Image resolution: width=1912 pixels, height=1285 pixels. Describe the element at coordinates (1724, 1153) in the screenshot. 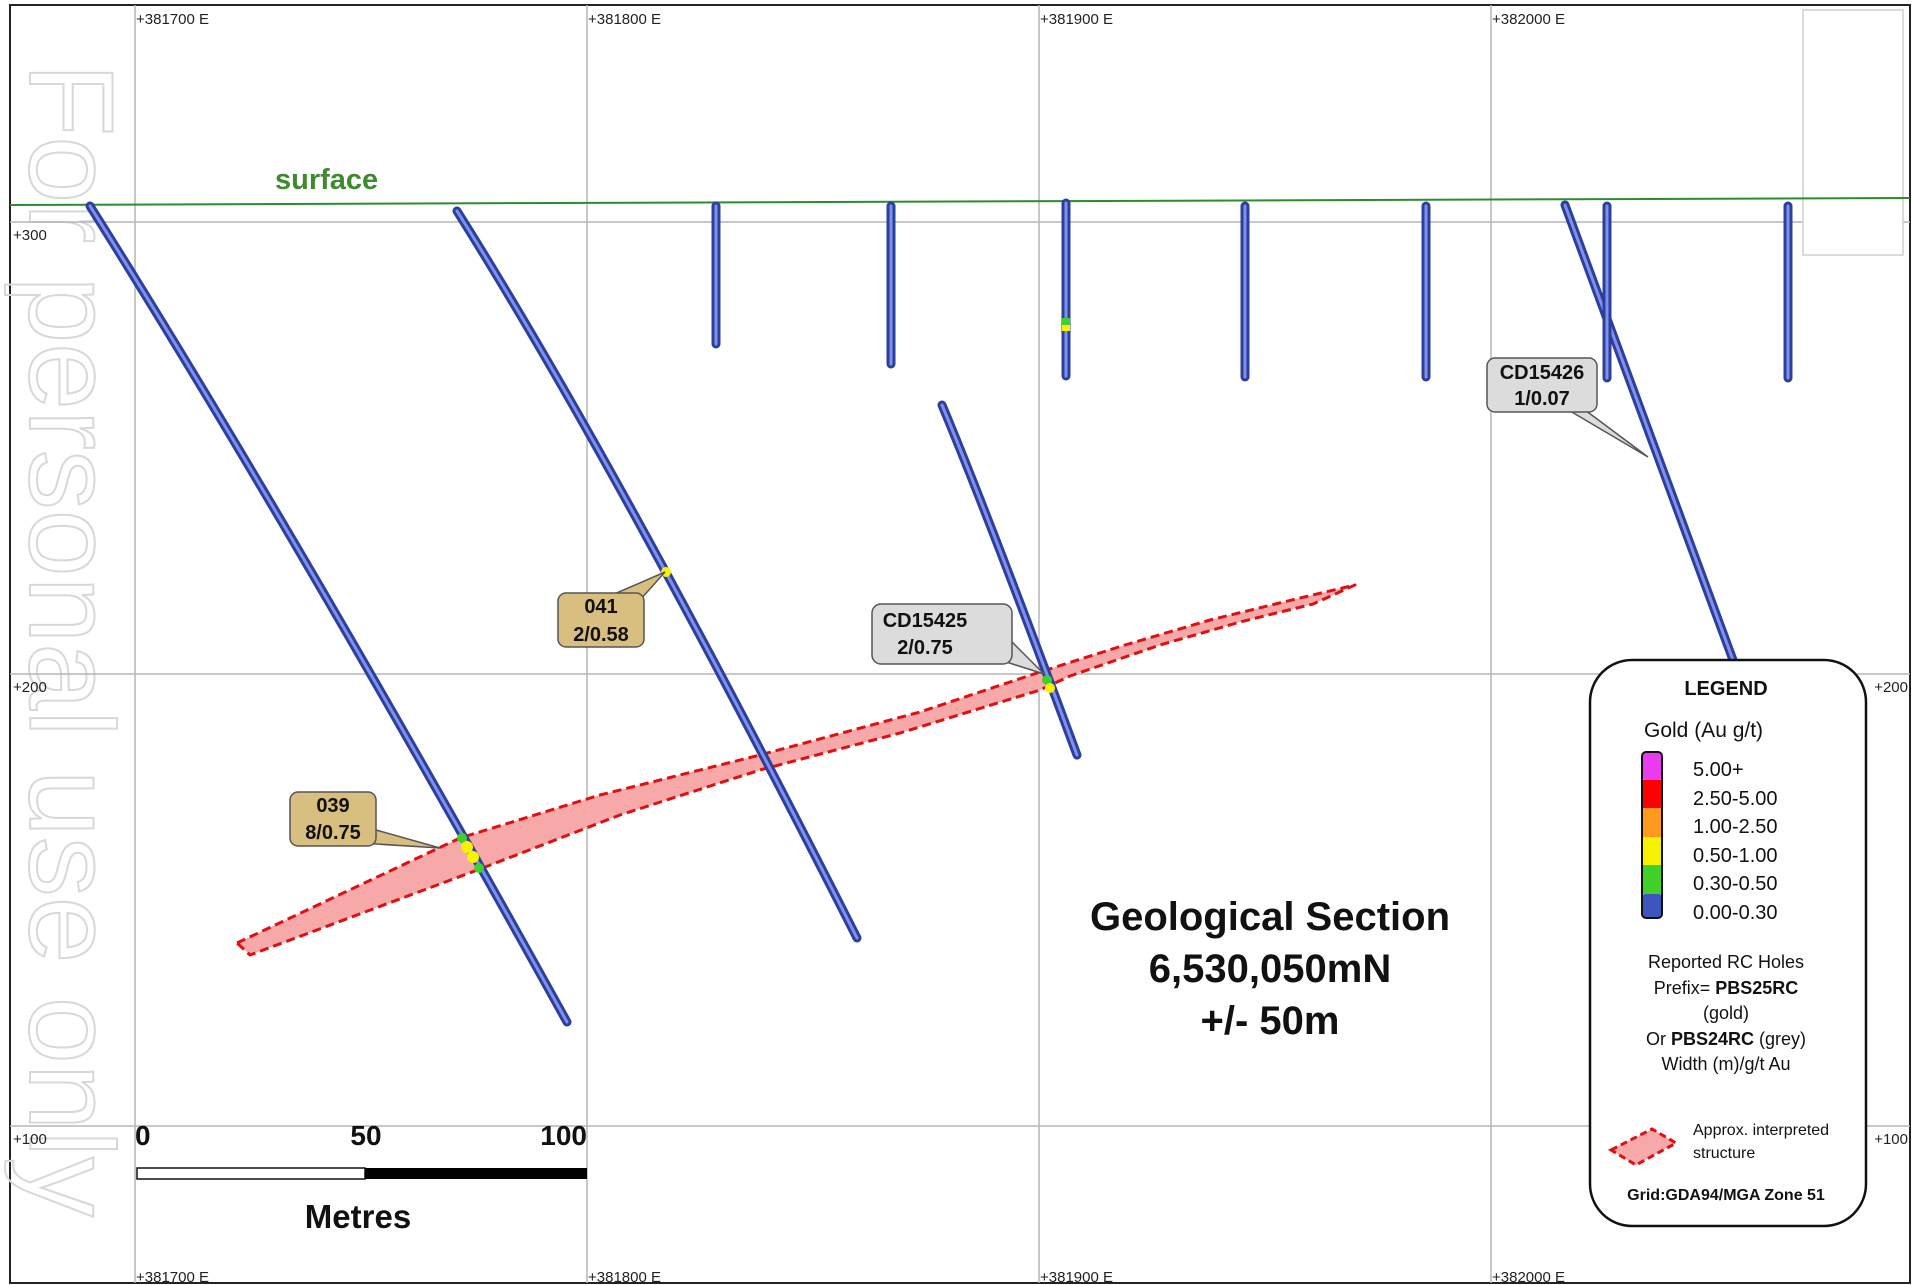

I see `legend-structure-label: structure` at that location.